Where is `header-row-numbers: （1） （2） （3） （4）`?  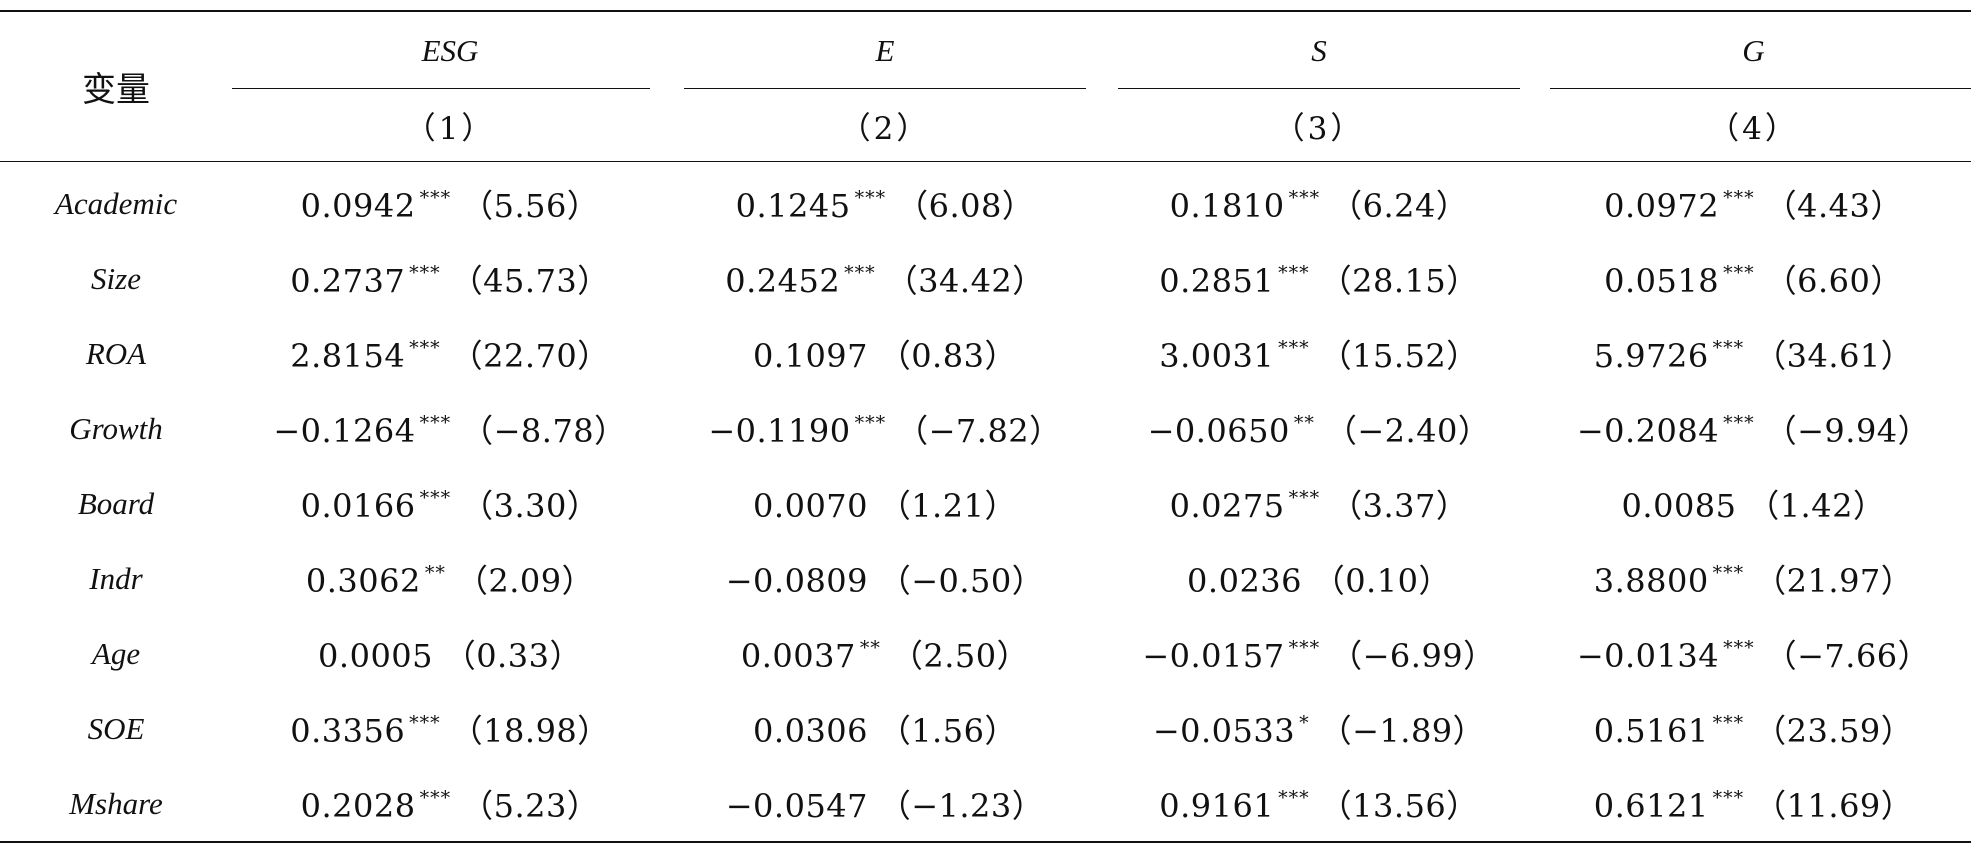
header-row-numbers: （1） （2） （3） （4） is located at coordinates (985, 125).